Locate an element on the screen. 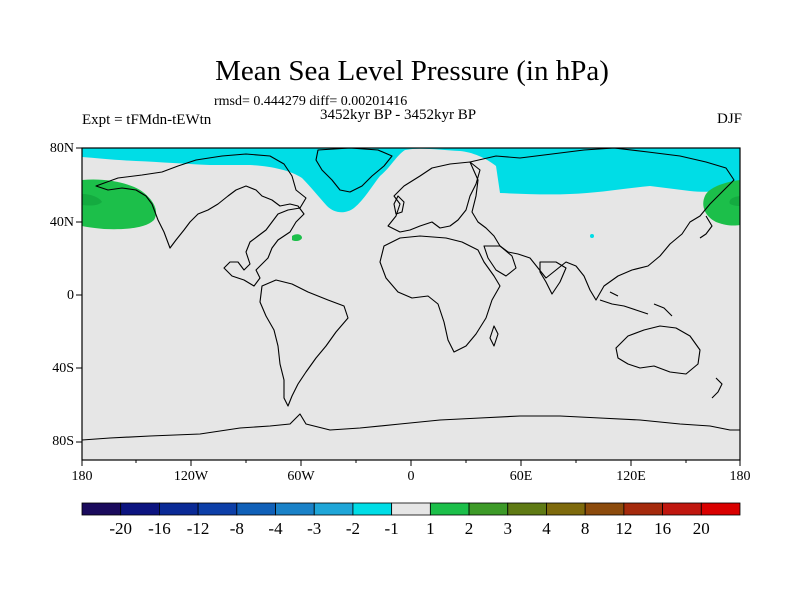  coast-greenland is located at coordinates (354, 170).